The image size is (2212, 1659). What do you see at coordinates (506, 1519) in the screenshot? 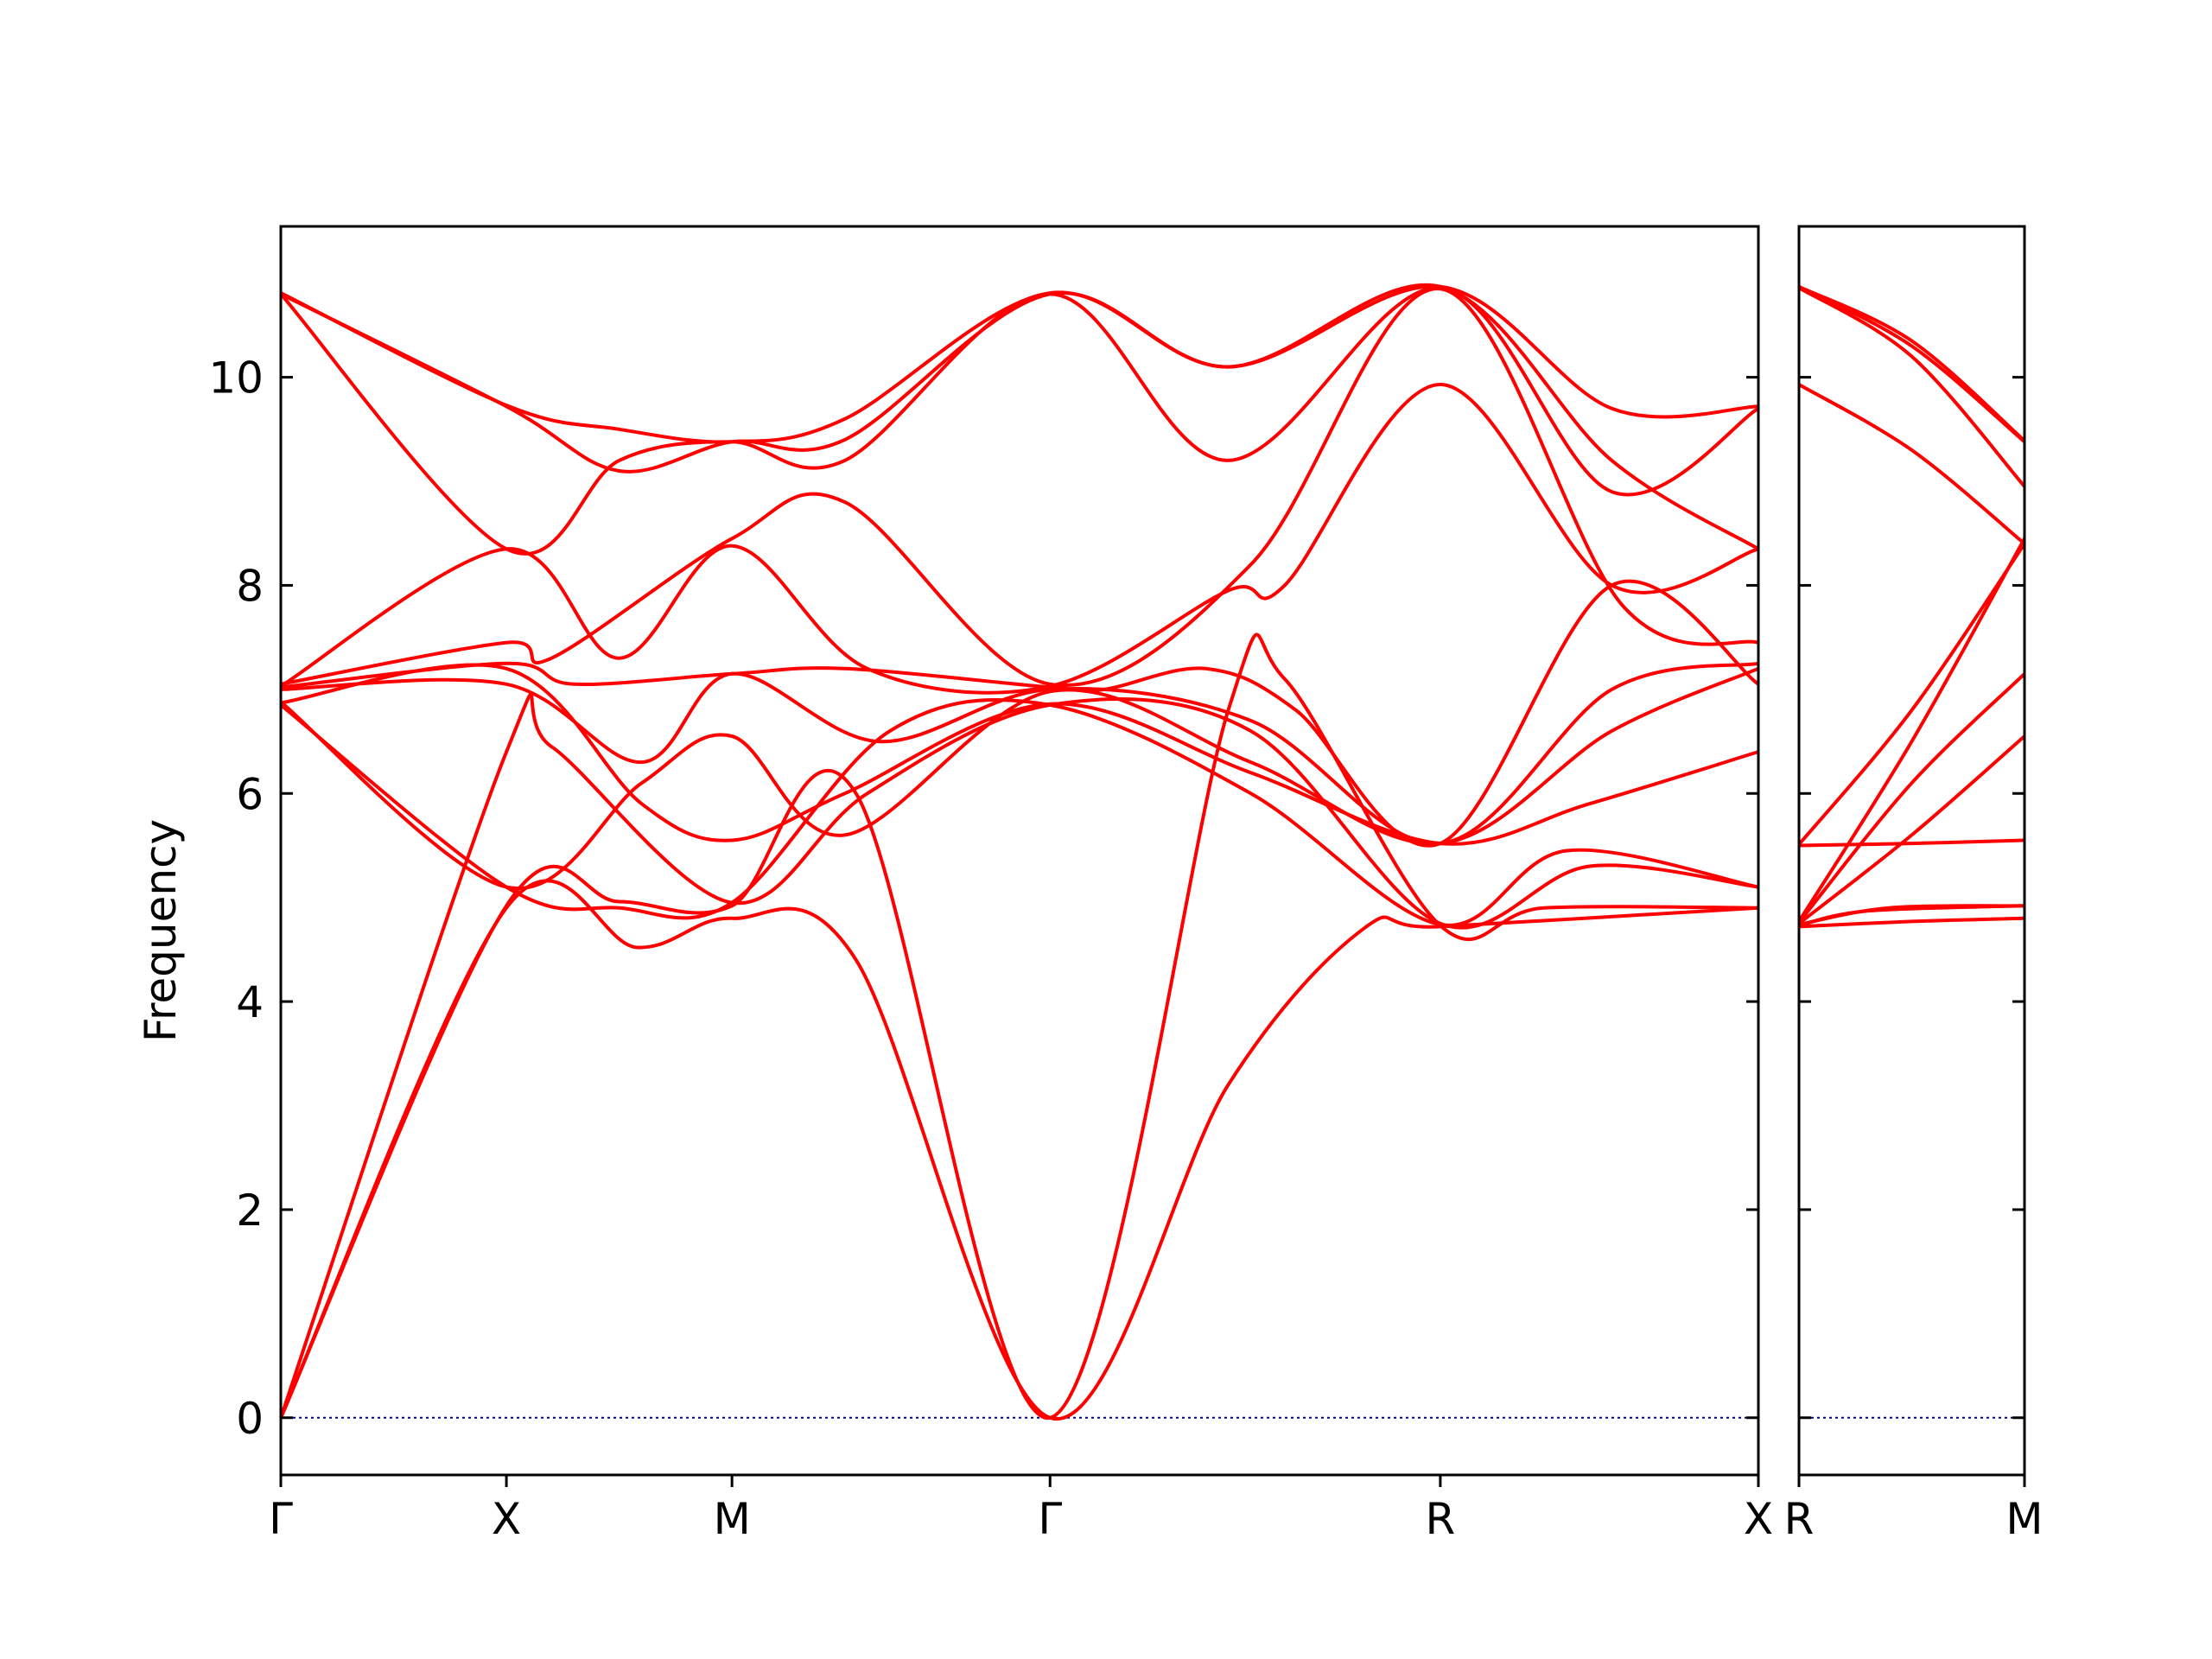
I see `x-tick-label-2: X` at bounding box center [506, 1519].